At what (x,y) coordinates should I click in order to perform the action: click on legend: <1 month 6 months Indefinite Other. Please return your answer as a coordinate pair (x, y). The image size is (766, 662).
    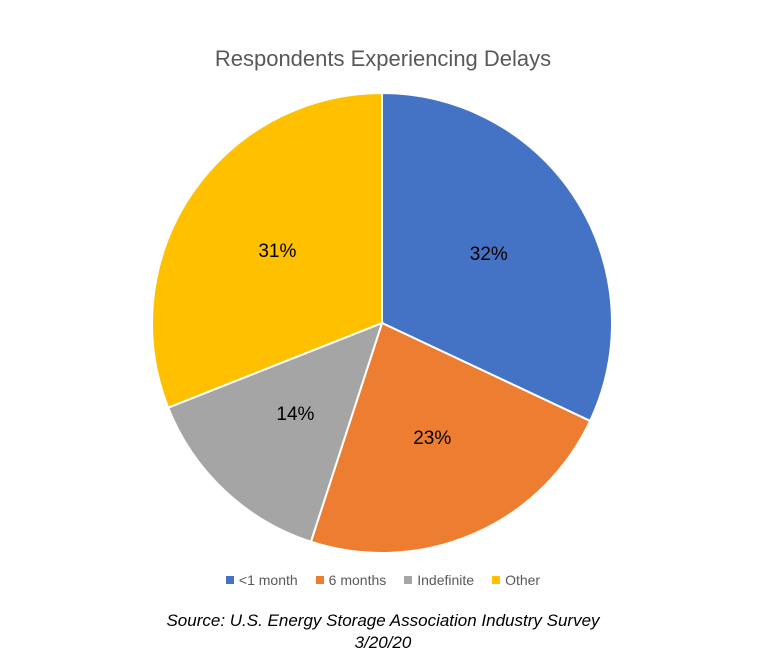
    Looking at the image, I should click on (383, 580).